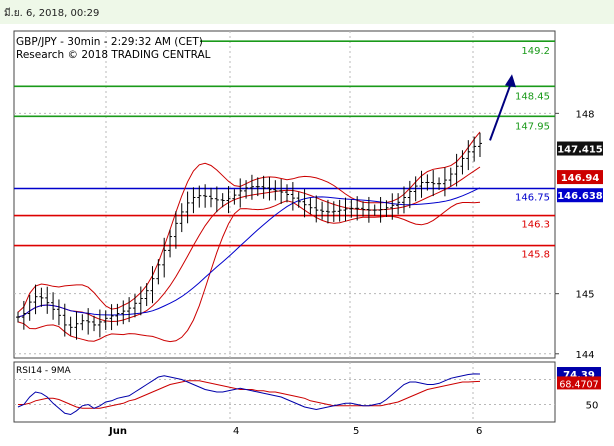 This screenshot has height=446, width=614. I want to click on y-tick-label: 148, so click(584, 114).